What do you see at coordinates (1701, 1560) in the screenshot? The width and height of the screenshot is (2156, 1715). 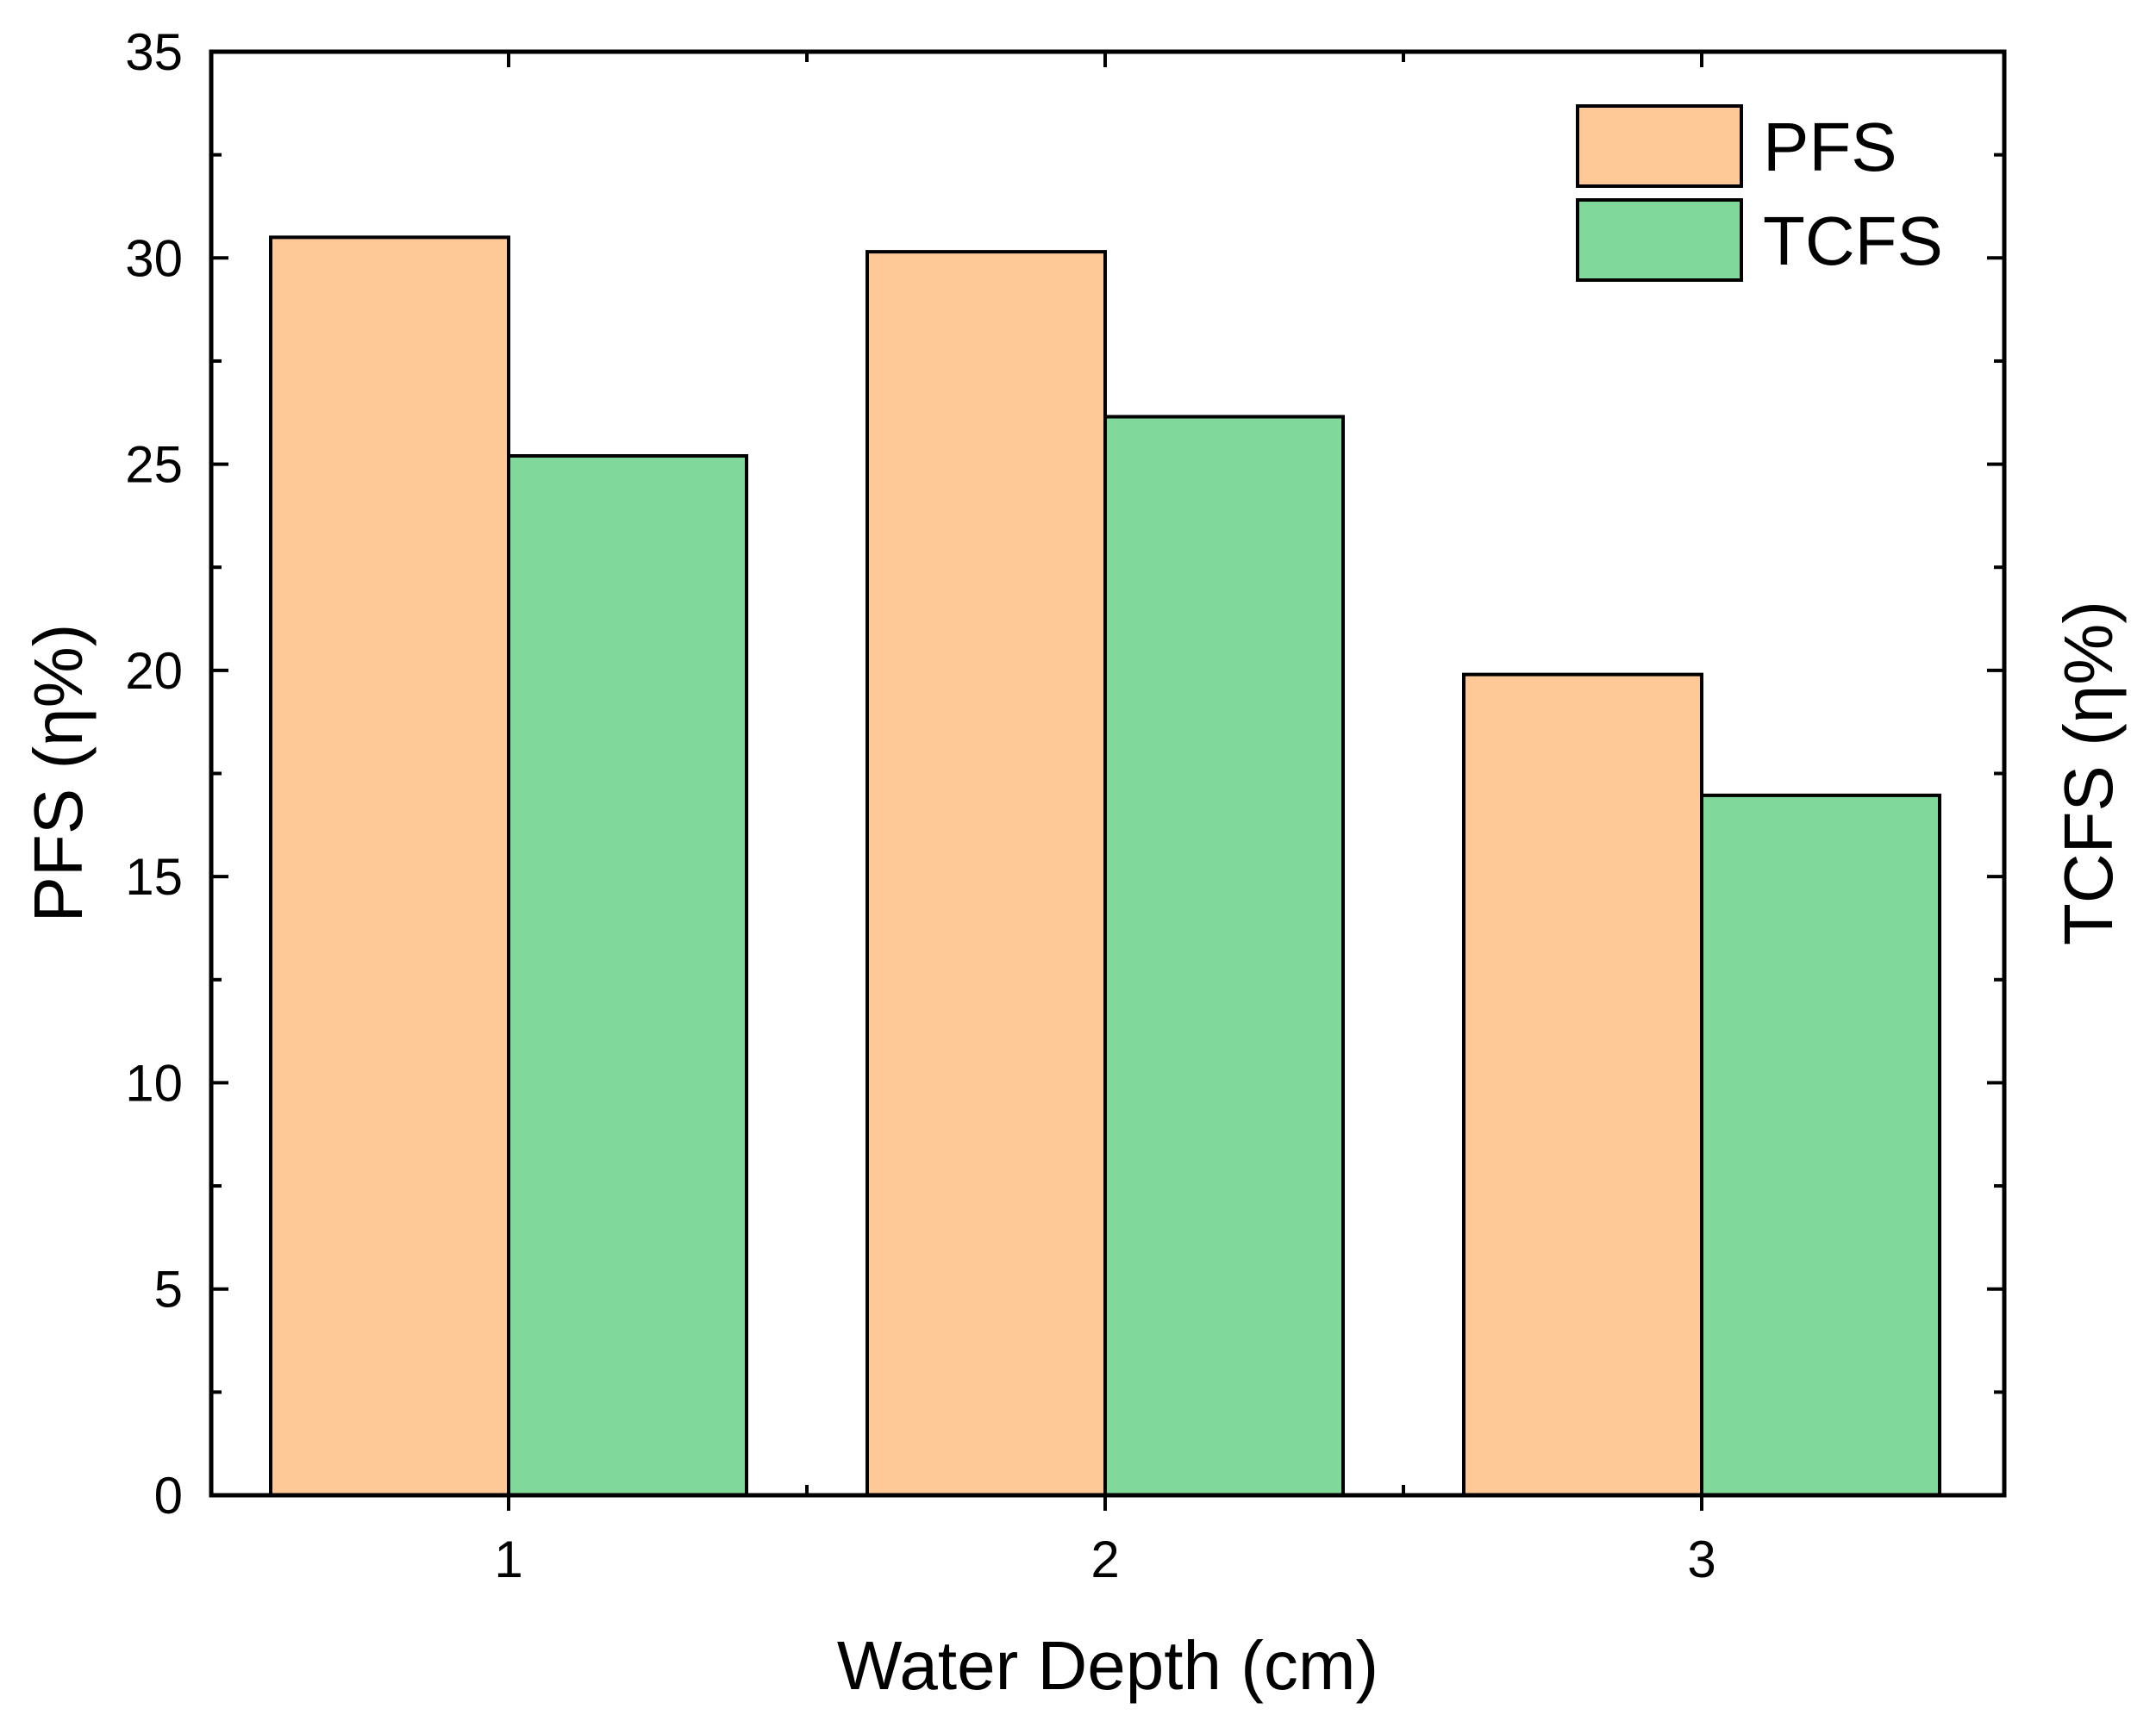 I see `x-tick-label: 3` at bounding box center [1701, 1560].